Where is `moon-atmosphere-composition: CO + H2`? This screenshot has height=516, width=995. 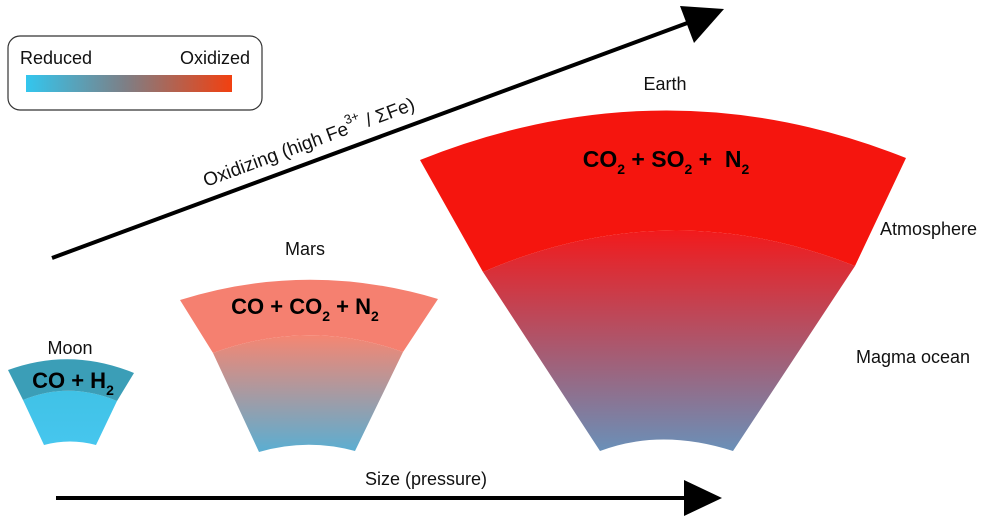
moon-atmosphere-composition: CO + H2 is located at coordinates (73, 383).